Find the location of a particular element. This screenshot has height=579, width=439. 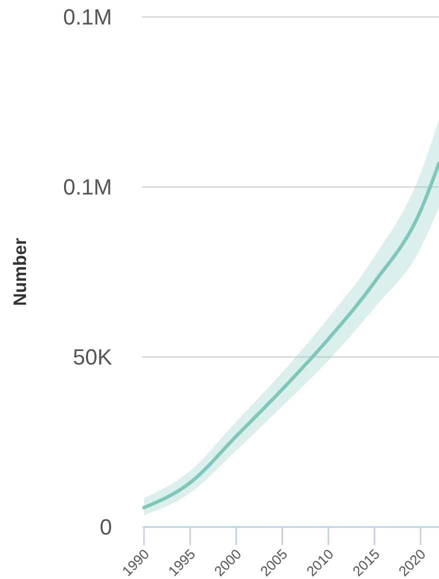

y-axis-title: Number is located at coordinates (20, 272).